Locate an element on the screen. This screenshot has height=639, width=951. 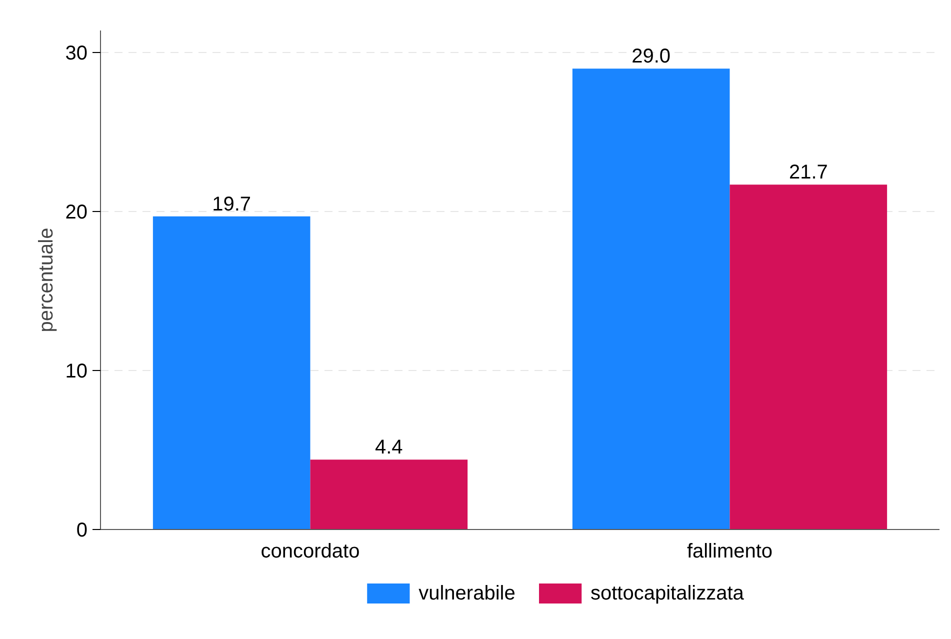
text: 4.4 is located at coordinates (389, 447).